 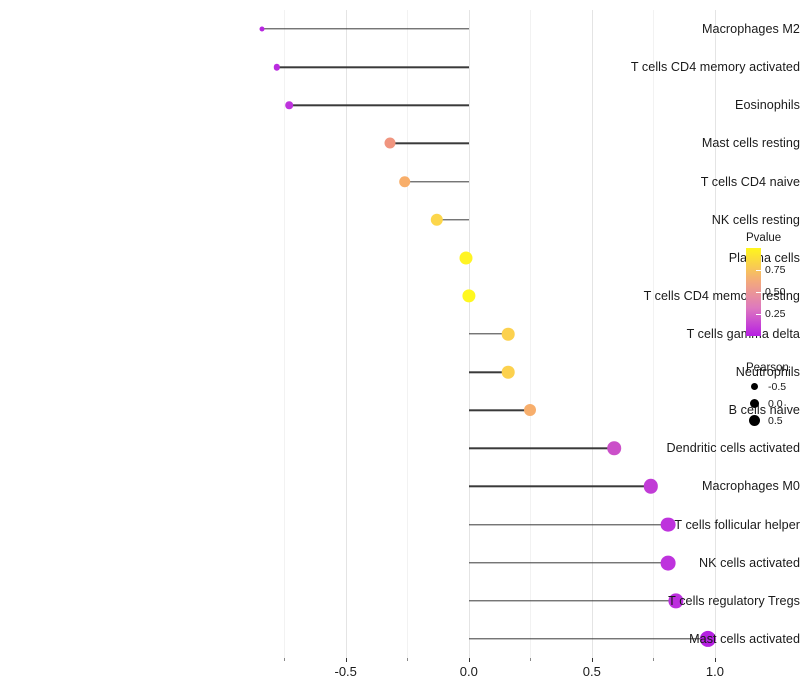 I want to click on size-legend-row: 0.5, so click(x=773, y=420).